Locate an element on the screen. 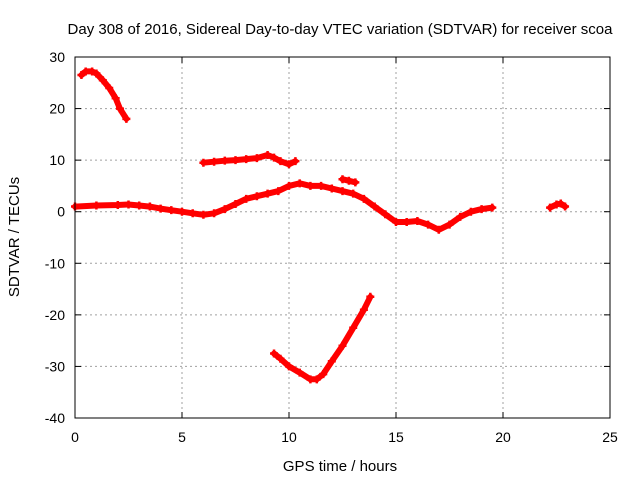 The width and height of the screenshot is (640, 480). y-tick-label: 20 is located at coordinates (57, 109).